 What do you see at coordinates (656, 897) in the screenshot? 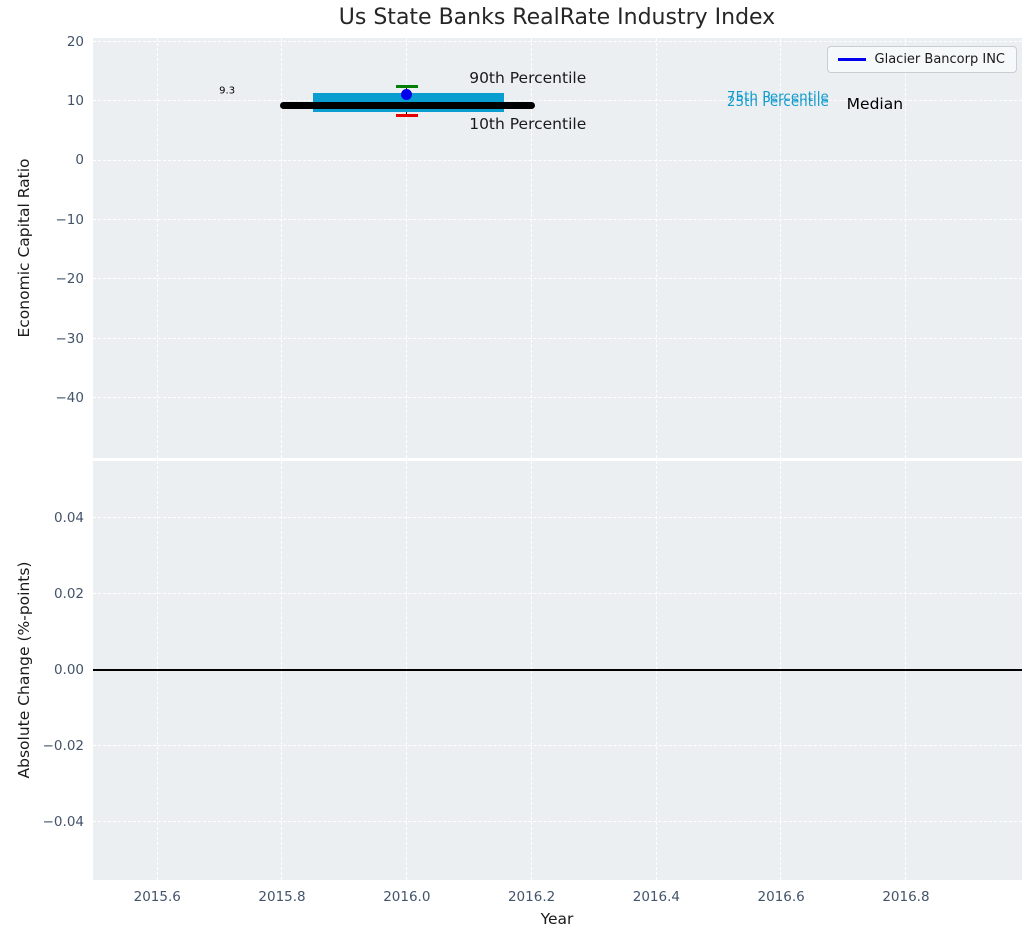
I see `x-tick-label: 2016.4` at bounding box center [656, 897].